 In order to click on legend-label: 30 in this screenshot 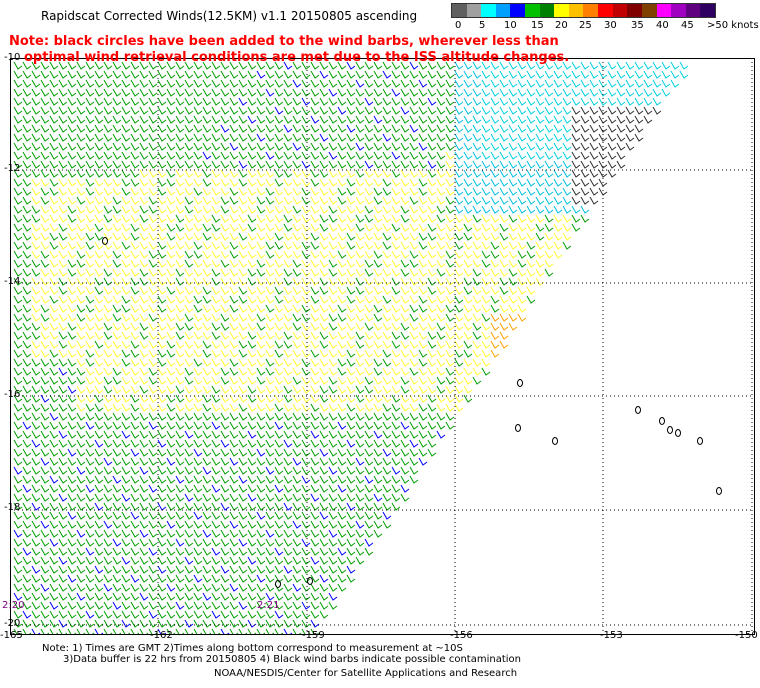, I will do `click(610, 25)`.